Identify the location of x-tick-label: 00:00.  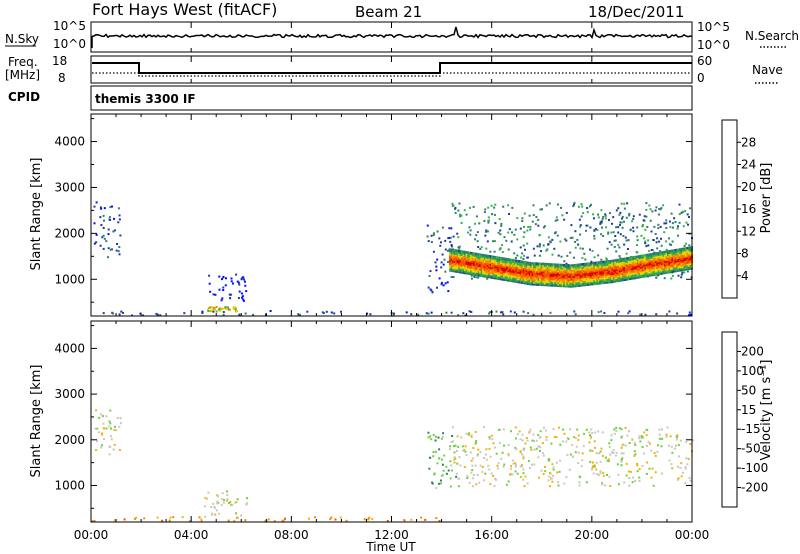
(692, 535).